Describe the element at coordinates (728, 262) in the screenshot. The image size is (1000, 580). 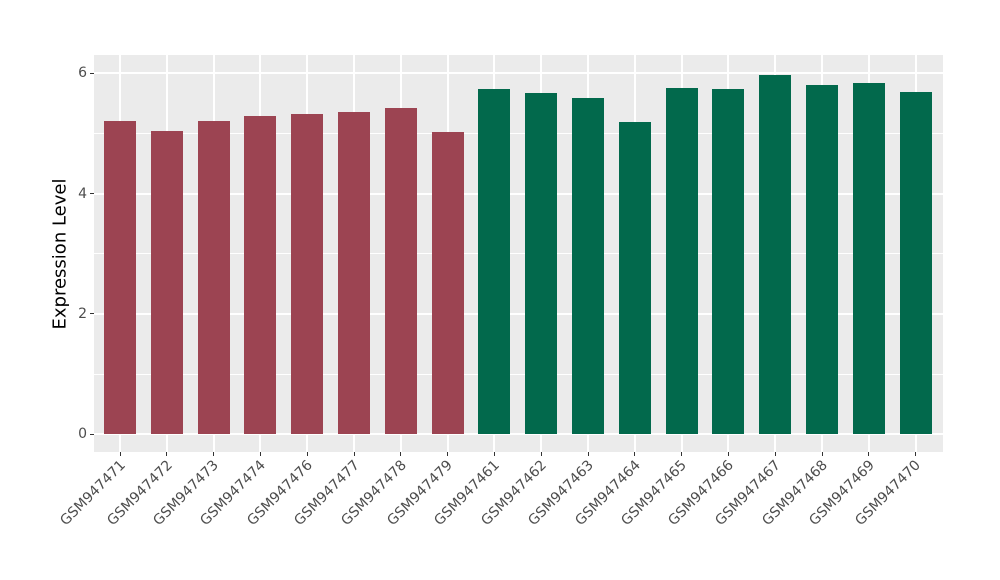
I see `bar-GSM947466` at that location.